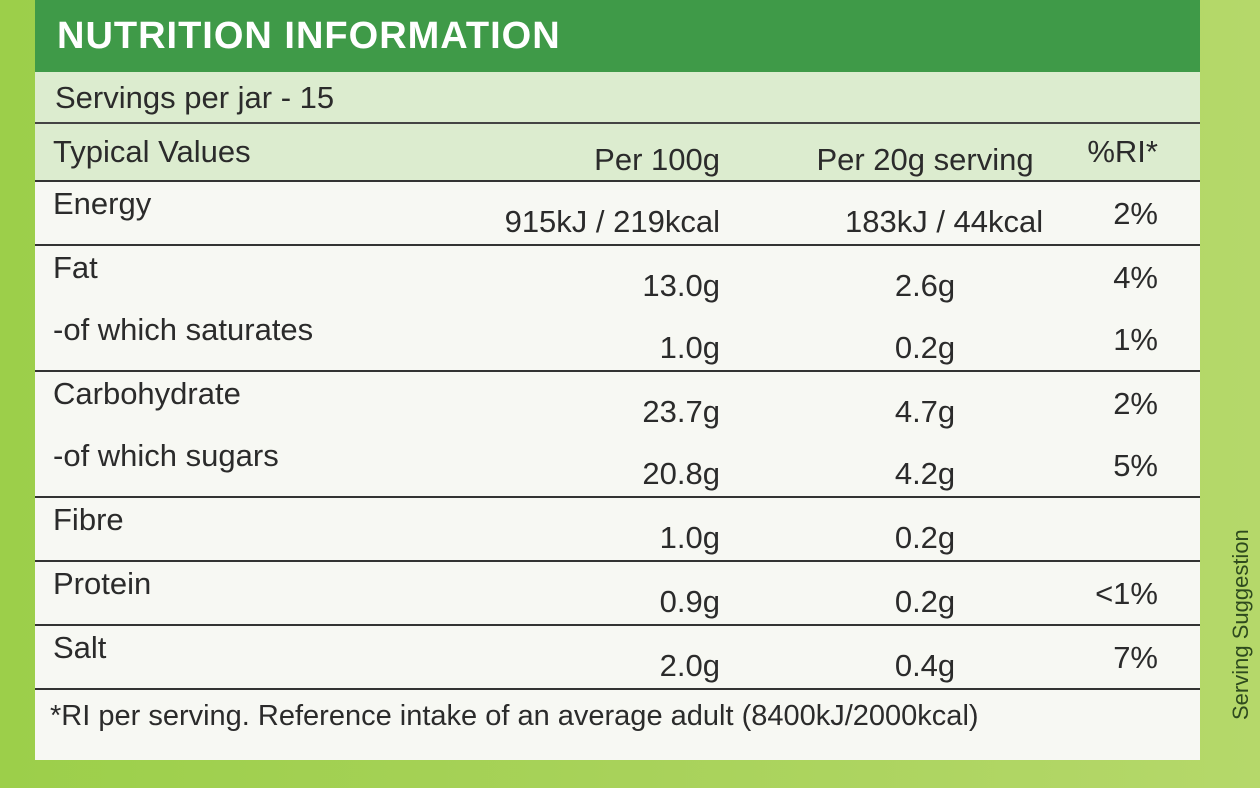 This screenshot has height=788, width=1260. Describe the element at coordinates (617, 36) in the screenshot. I see `title: NUTRITION INFORMATION` at that location.